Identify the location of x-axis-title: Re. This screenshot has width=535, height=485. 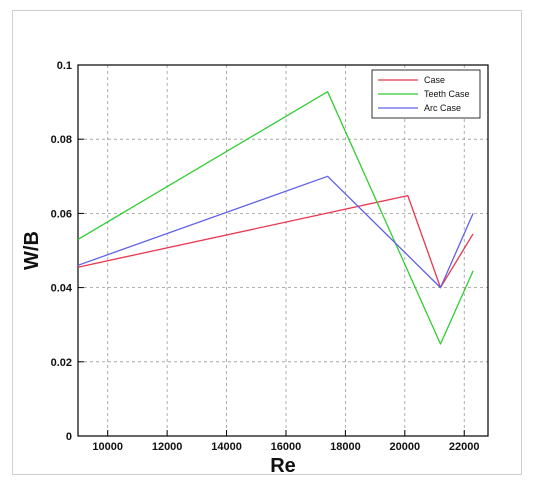
(283, 466).